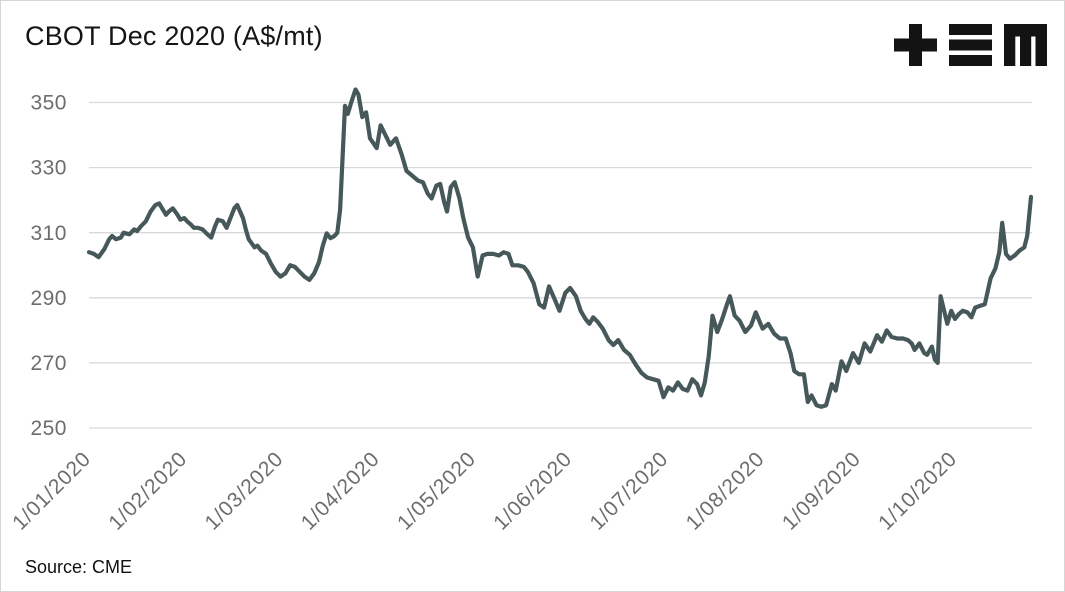 This screenshot has width=1065, height=592. I want to click on x-tick-label: 1/05/2020, so click(436, 490).